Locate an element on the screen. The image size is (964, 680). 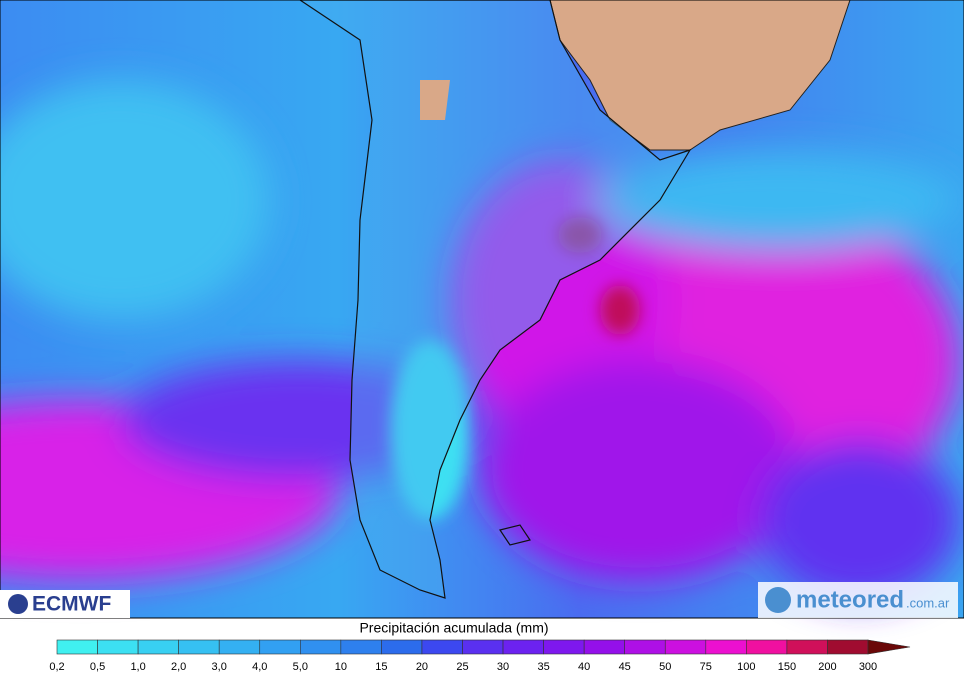
legend-label: 40 is located at coordinates (584, 667).